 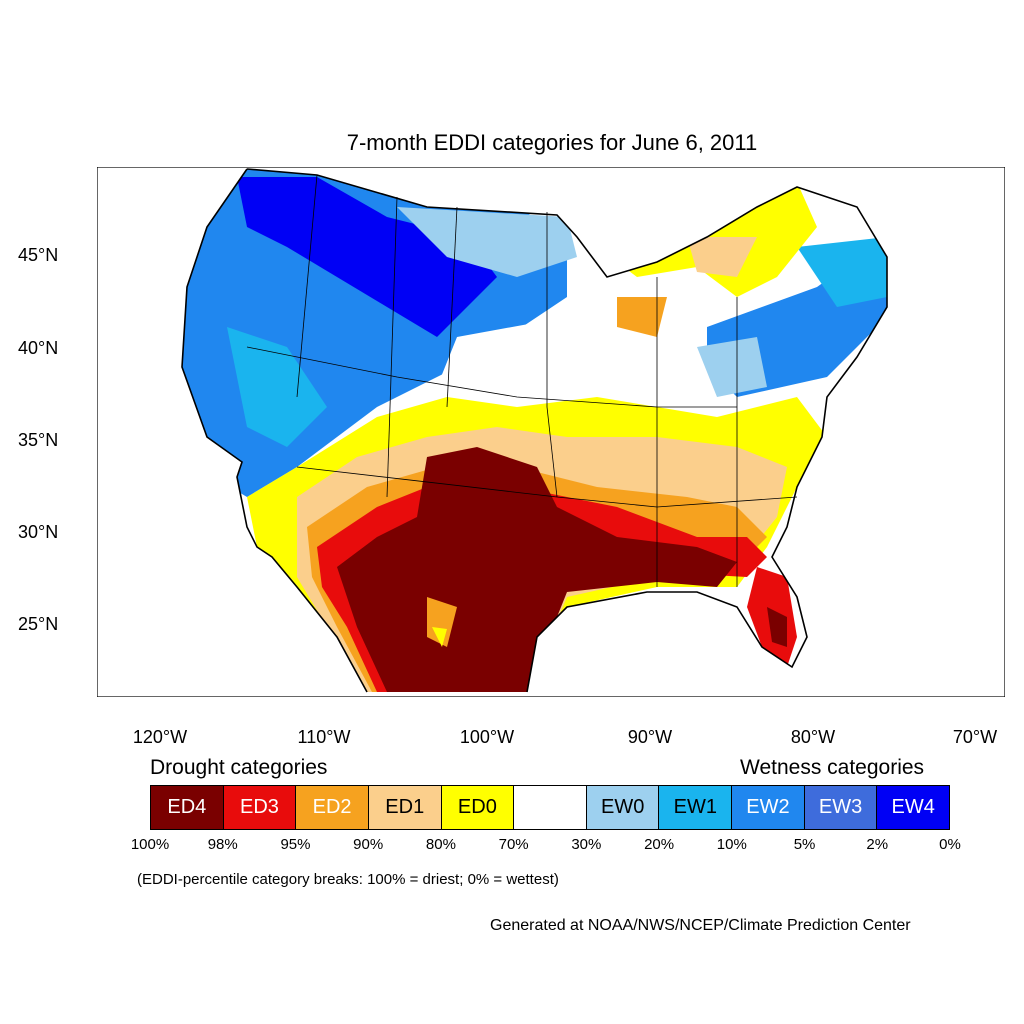 I want to click on map-title: 7-month EDDI categories for June 6, 2011, so click(x=552, y=142).